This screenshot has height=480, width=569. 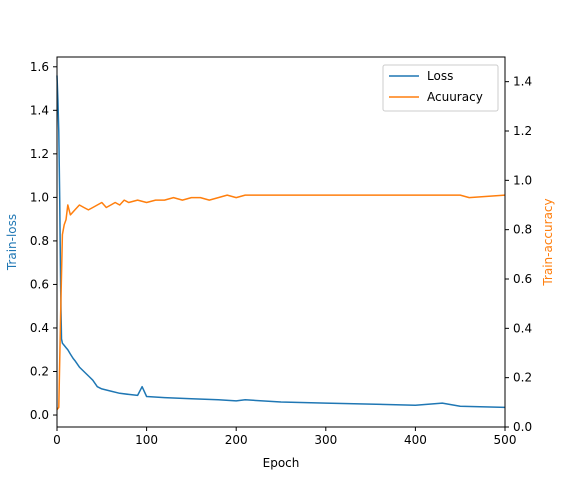 What do you see at coordinates (522, 230) in the screenshot?
I see `y-tick-label-right: 0.8` at bounding box center [522, 230].